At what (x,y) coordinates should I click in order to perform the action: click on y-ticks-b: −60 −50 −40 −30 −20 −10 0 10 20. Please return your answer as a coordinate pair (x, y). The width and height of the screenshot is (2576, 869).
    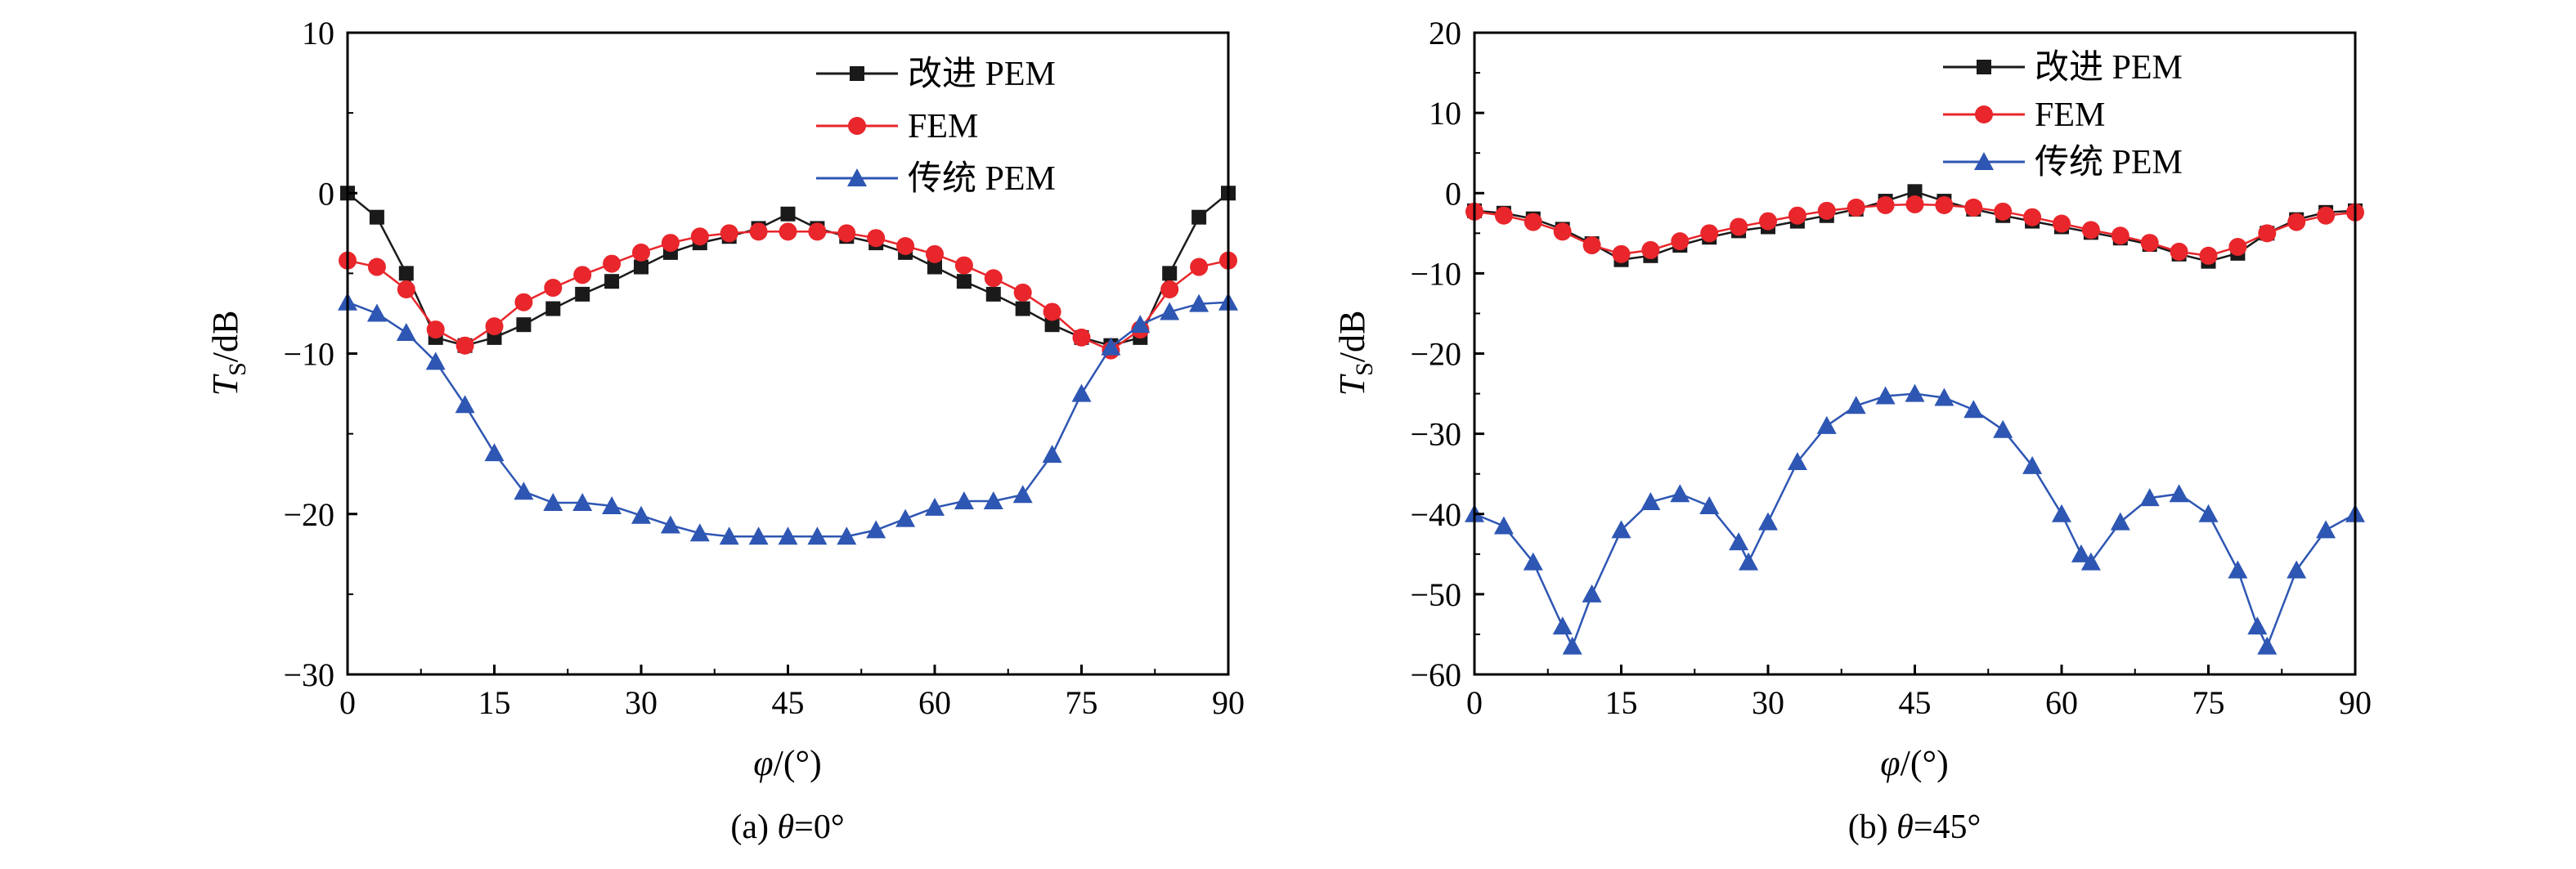
    Looking at the image, I should click on (1447, 354).